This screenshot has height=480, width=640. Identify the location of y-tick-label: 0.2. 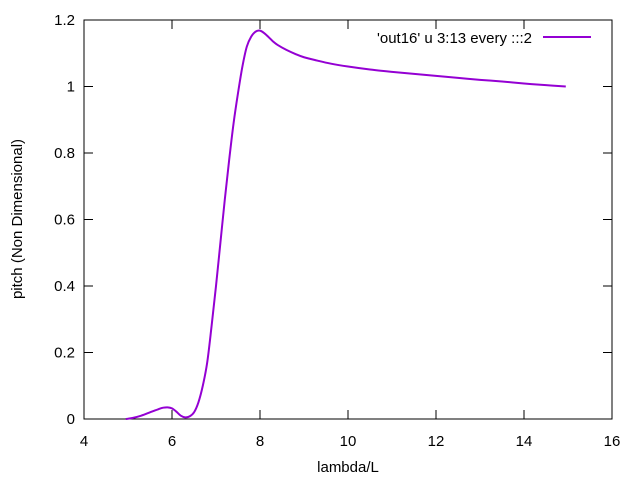
(64, 353).